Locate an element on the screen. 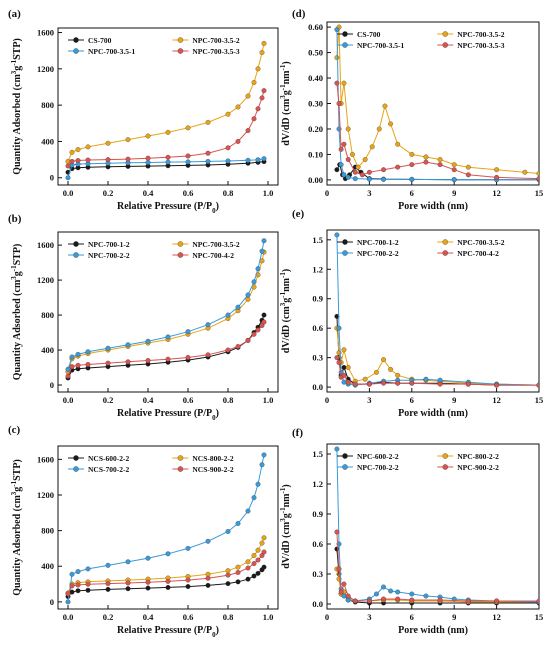  x-tick-label: 6 is located at coordinates (412, 400).